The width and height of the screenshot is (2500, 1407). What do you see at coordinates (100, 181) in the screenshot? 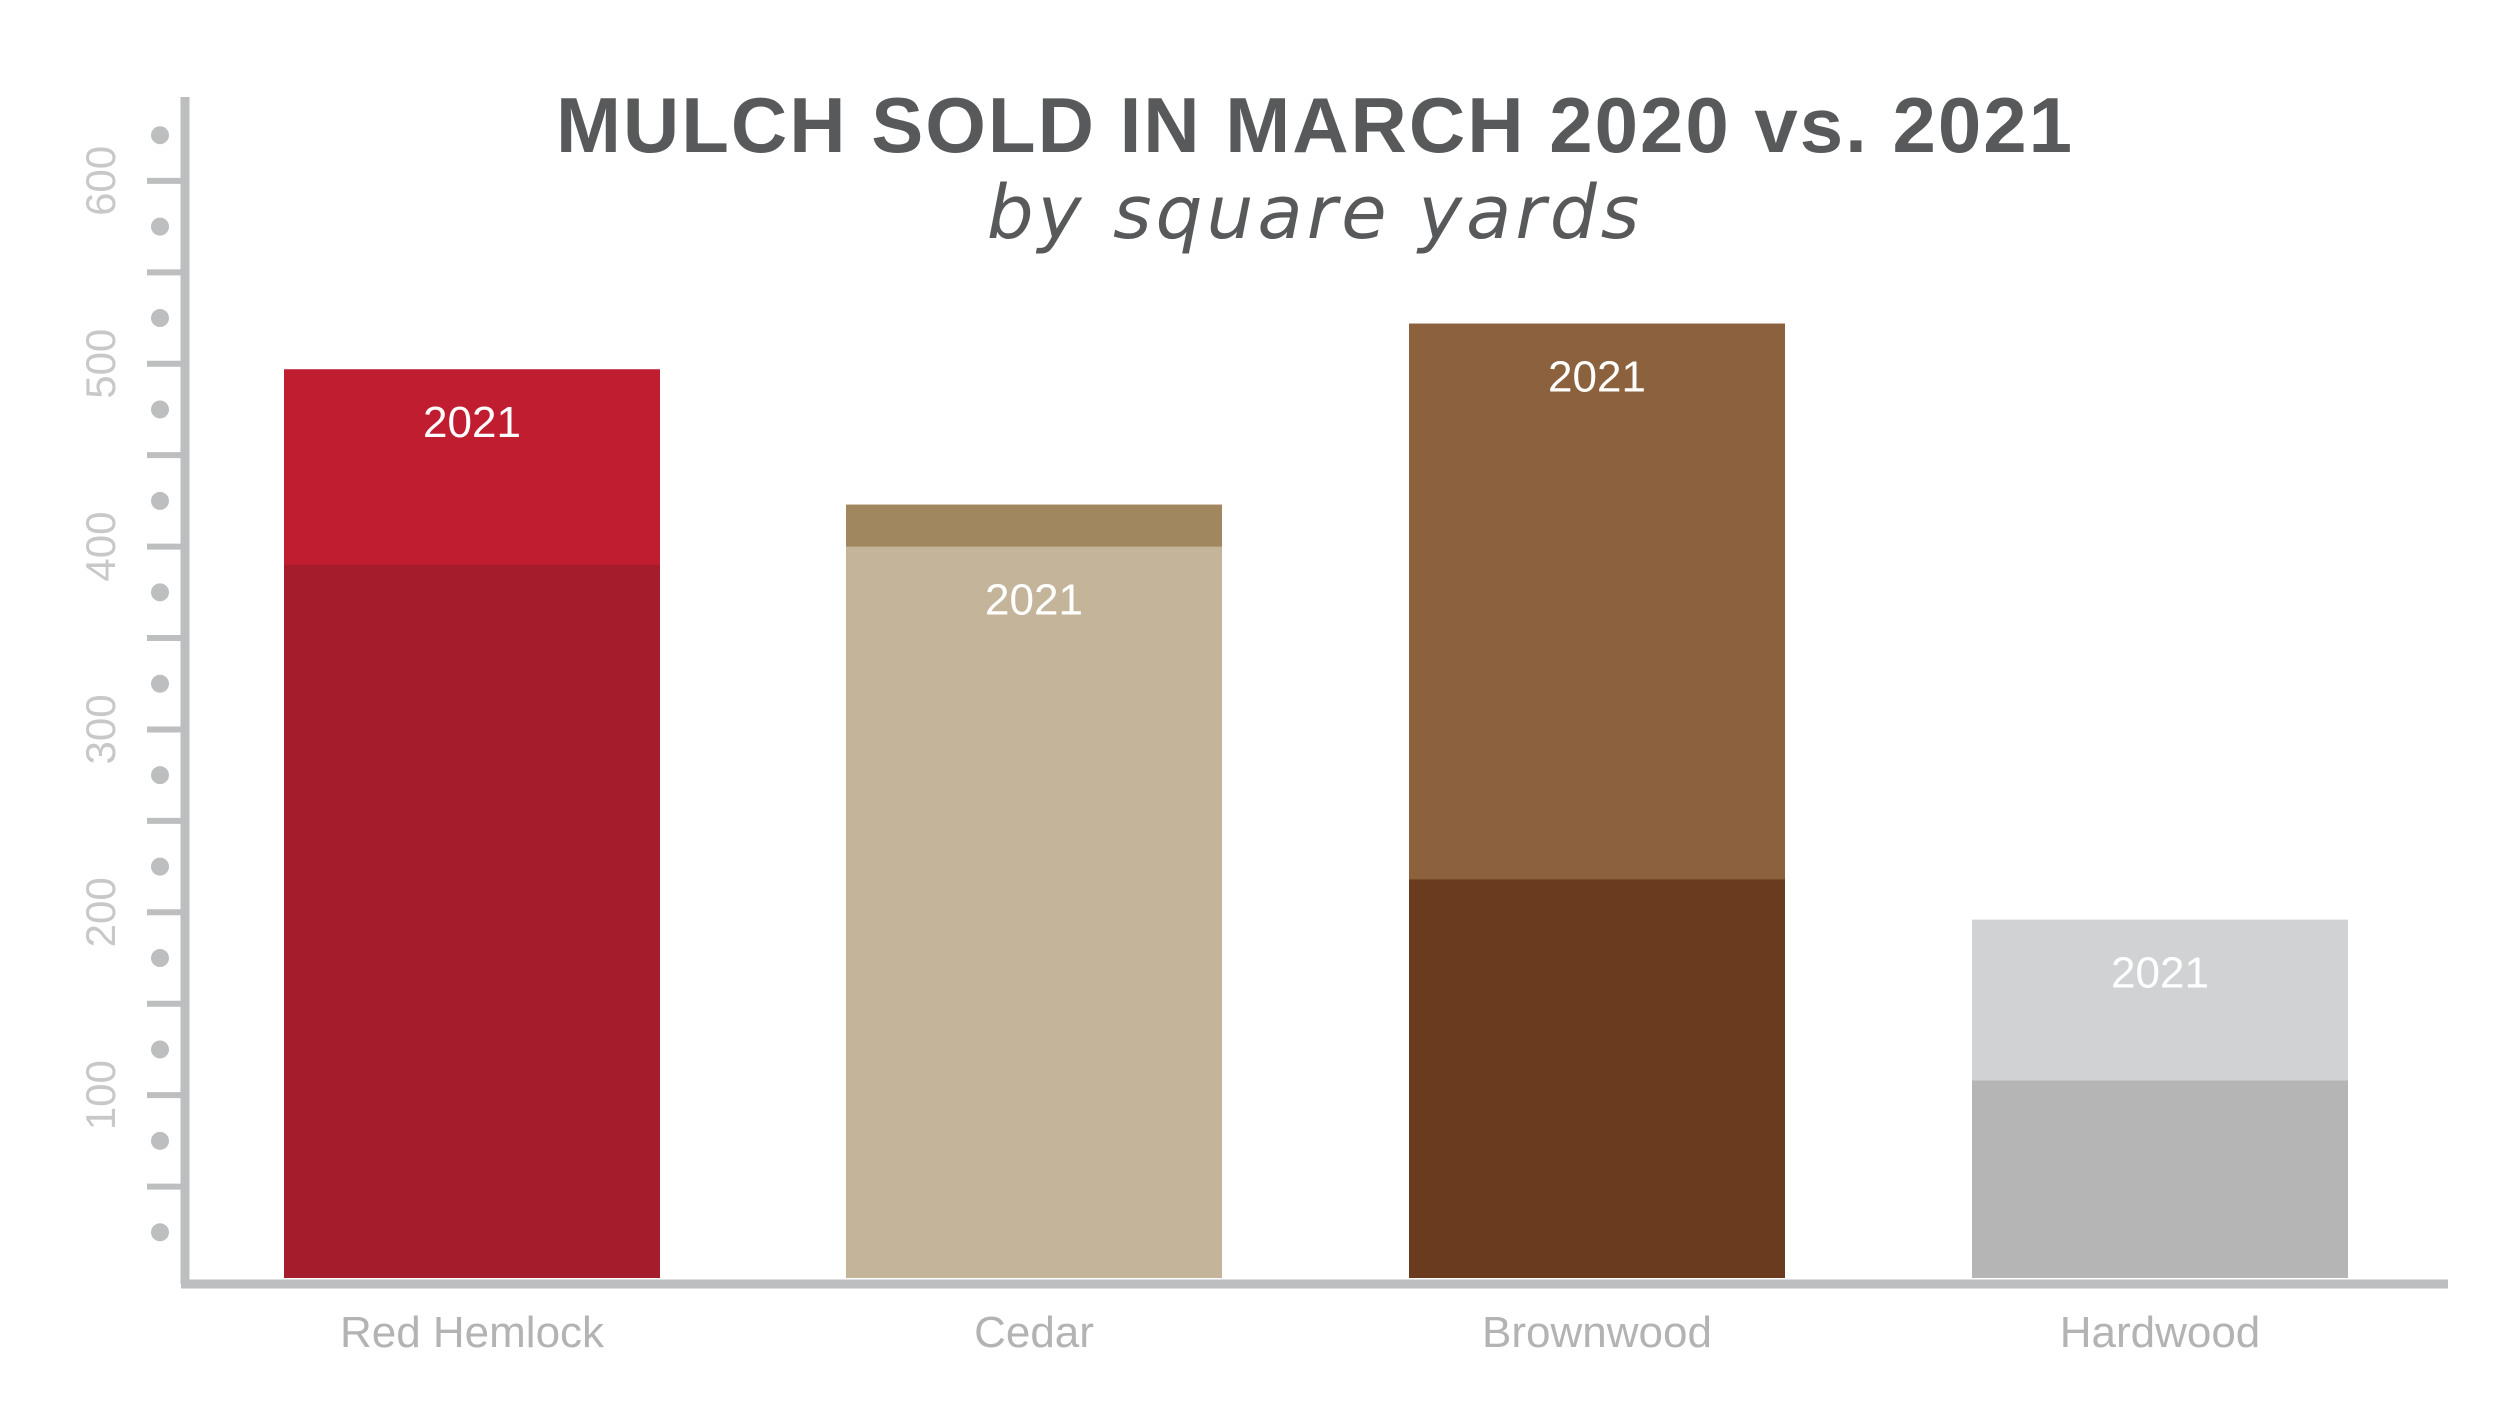
I see `y-tick-label: 600` at bounding box center [100, 181].